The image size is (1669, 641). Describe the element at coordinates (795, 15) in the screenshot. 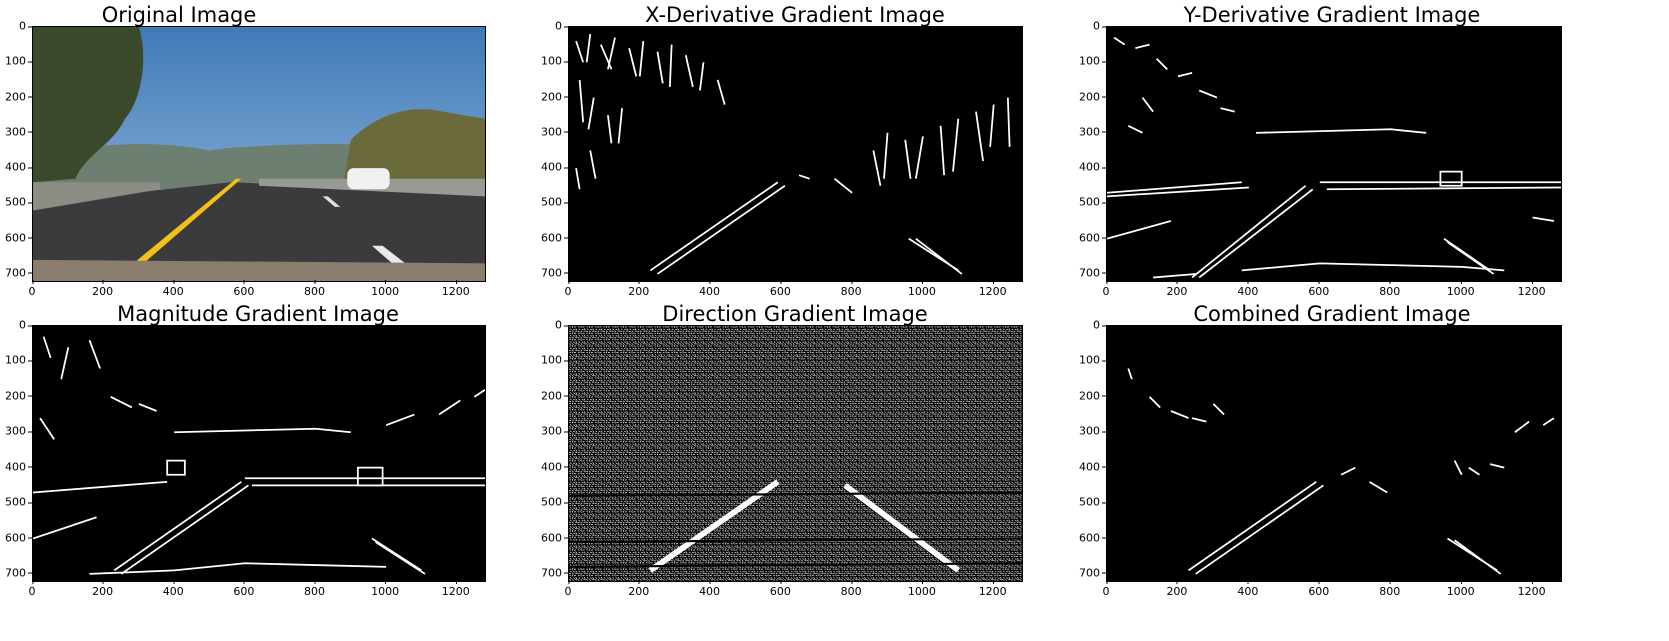

I see `panel-title: X-Derivative Gradient Image` at that location.